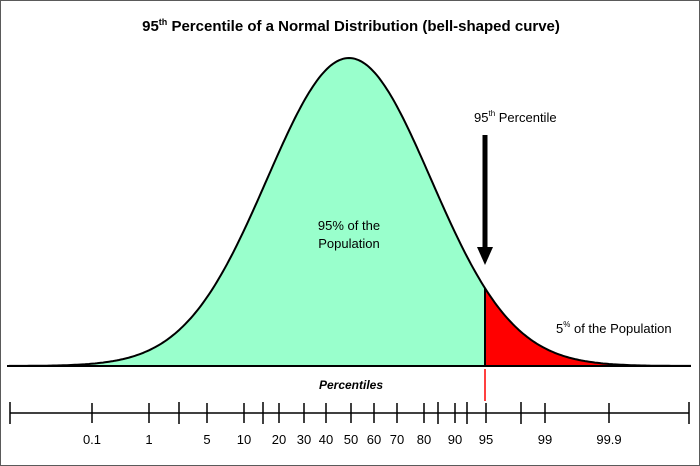 Image resolution: width=700 pixels, height=466 pixels. What do you see at coordinates (351, 385) in the screenshot?
I see `axis-title: Percentiles` at bounding box center [351, 385].